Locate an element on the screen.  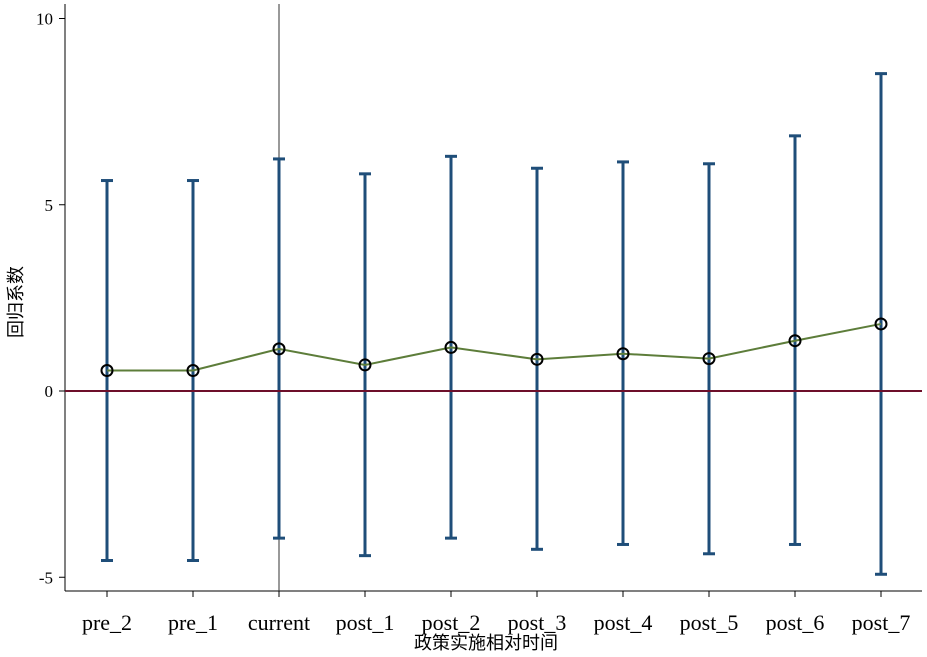
y-tick-label: 5 is located at coordinates (49, 205).